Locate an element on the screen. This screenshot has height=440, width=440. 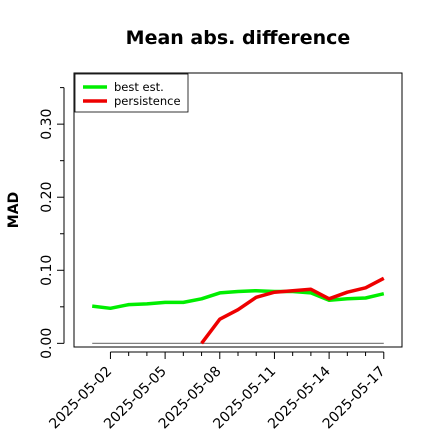
chart-title: Mean abs. difference is located at coordinates (238, 38).